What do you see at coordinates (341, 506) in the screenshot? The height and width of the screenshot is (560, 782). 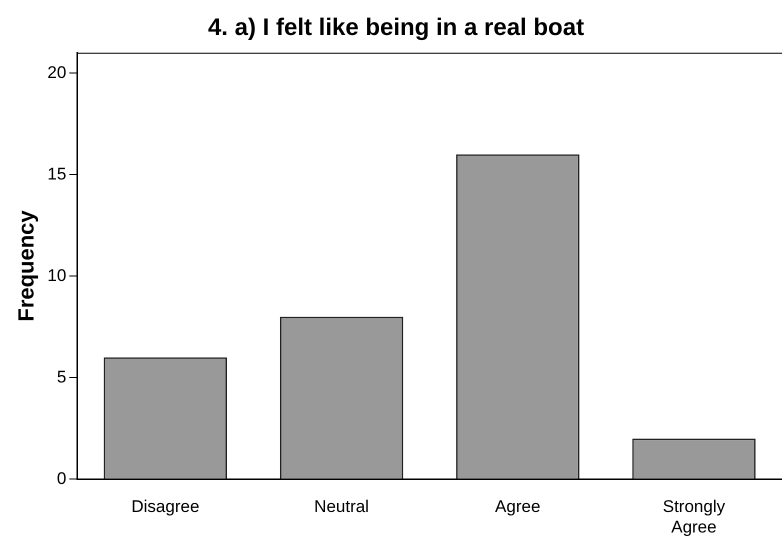 I see `x-tick-label: Neutral` at bounding box center [341, 506].